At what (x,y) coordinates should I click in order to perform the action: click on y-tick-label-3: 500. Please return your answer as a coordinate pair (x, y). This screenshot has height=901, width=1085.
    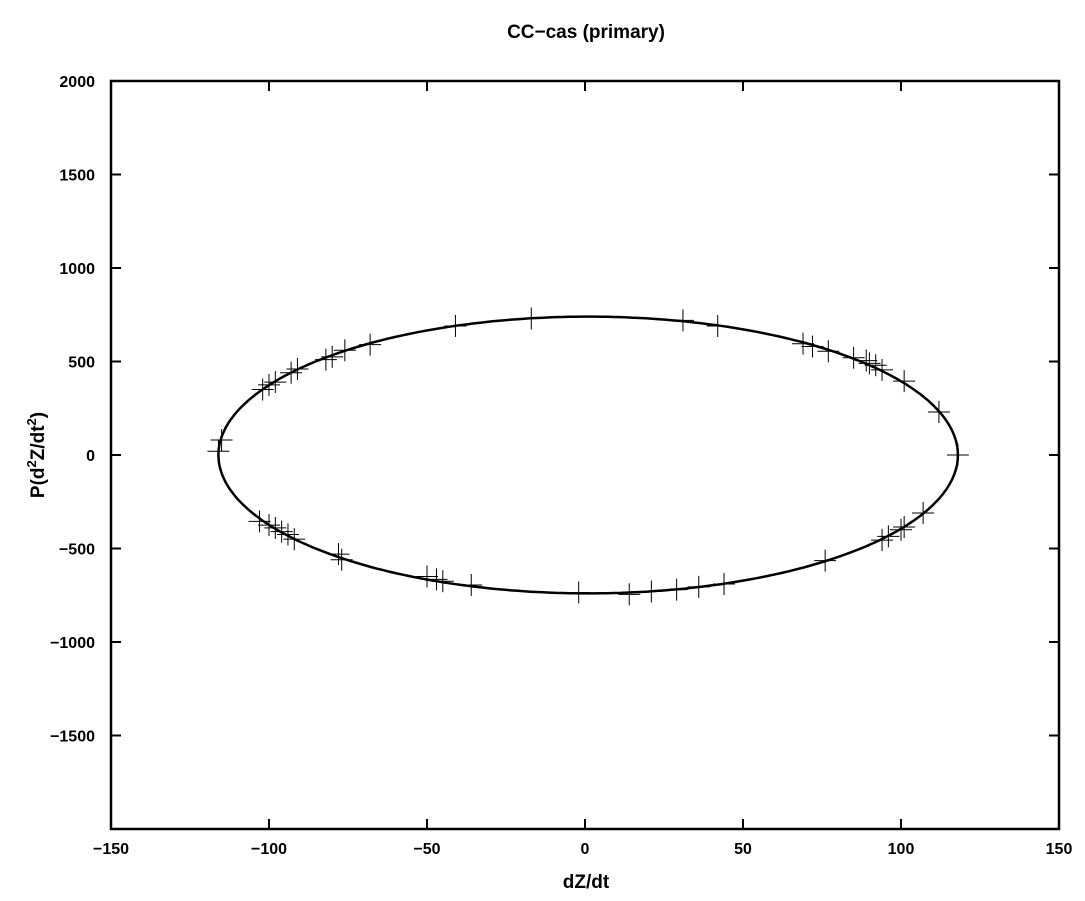
    Looking at the image, I should click on (81, 363).